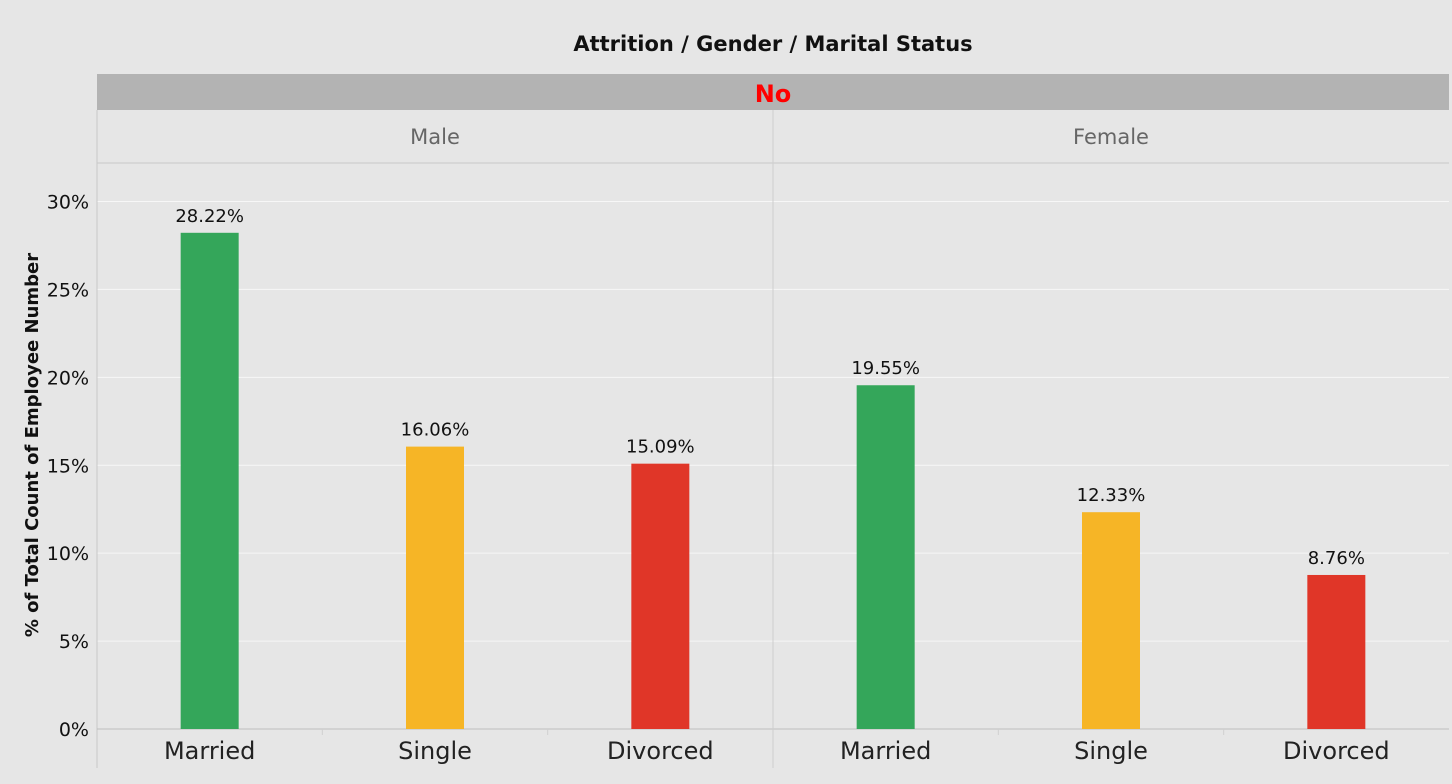 Image resolution: width=1452 pixels, height=784 pixels. I want to click on y-axis-title: % of Total Count of Employee Number, so click(32, 445).